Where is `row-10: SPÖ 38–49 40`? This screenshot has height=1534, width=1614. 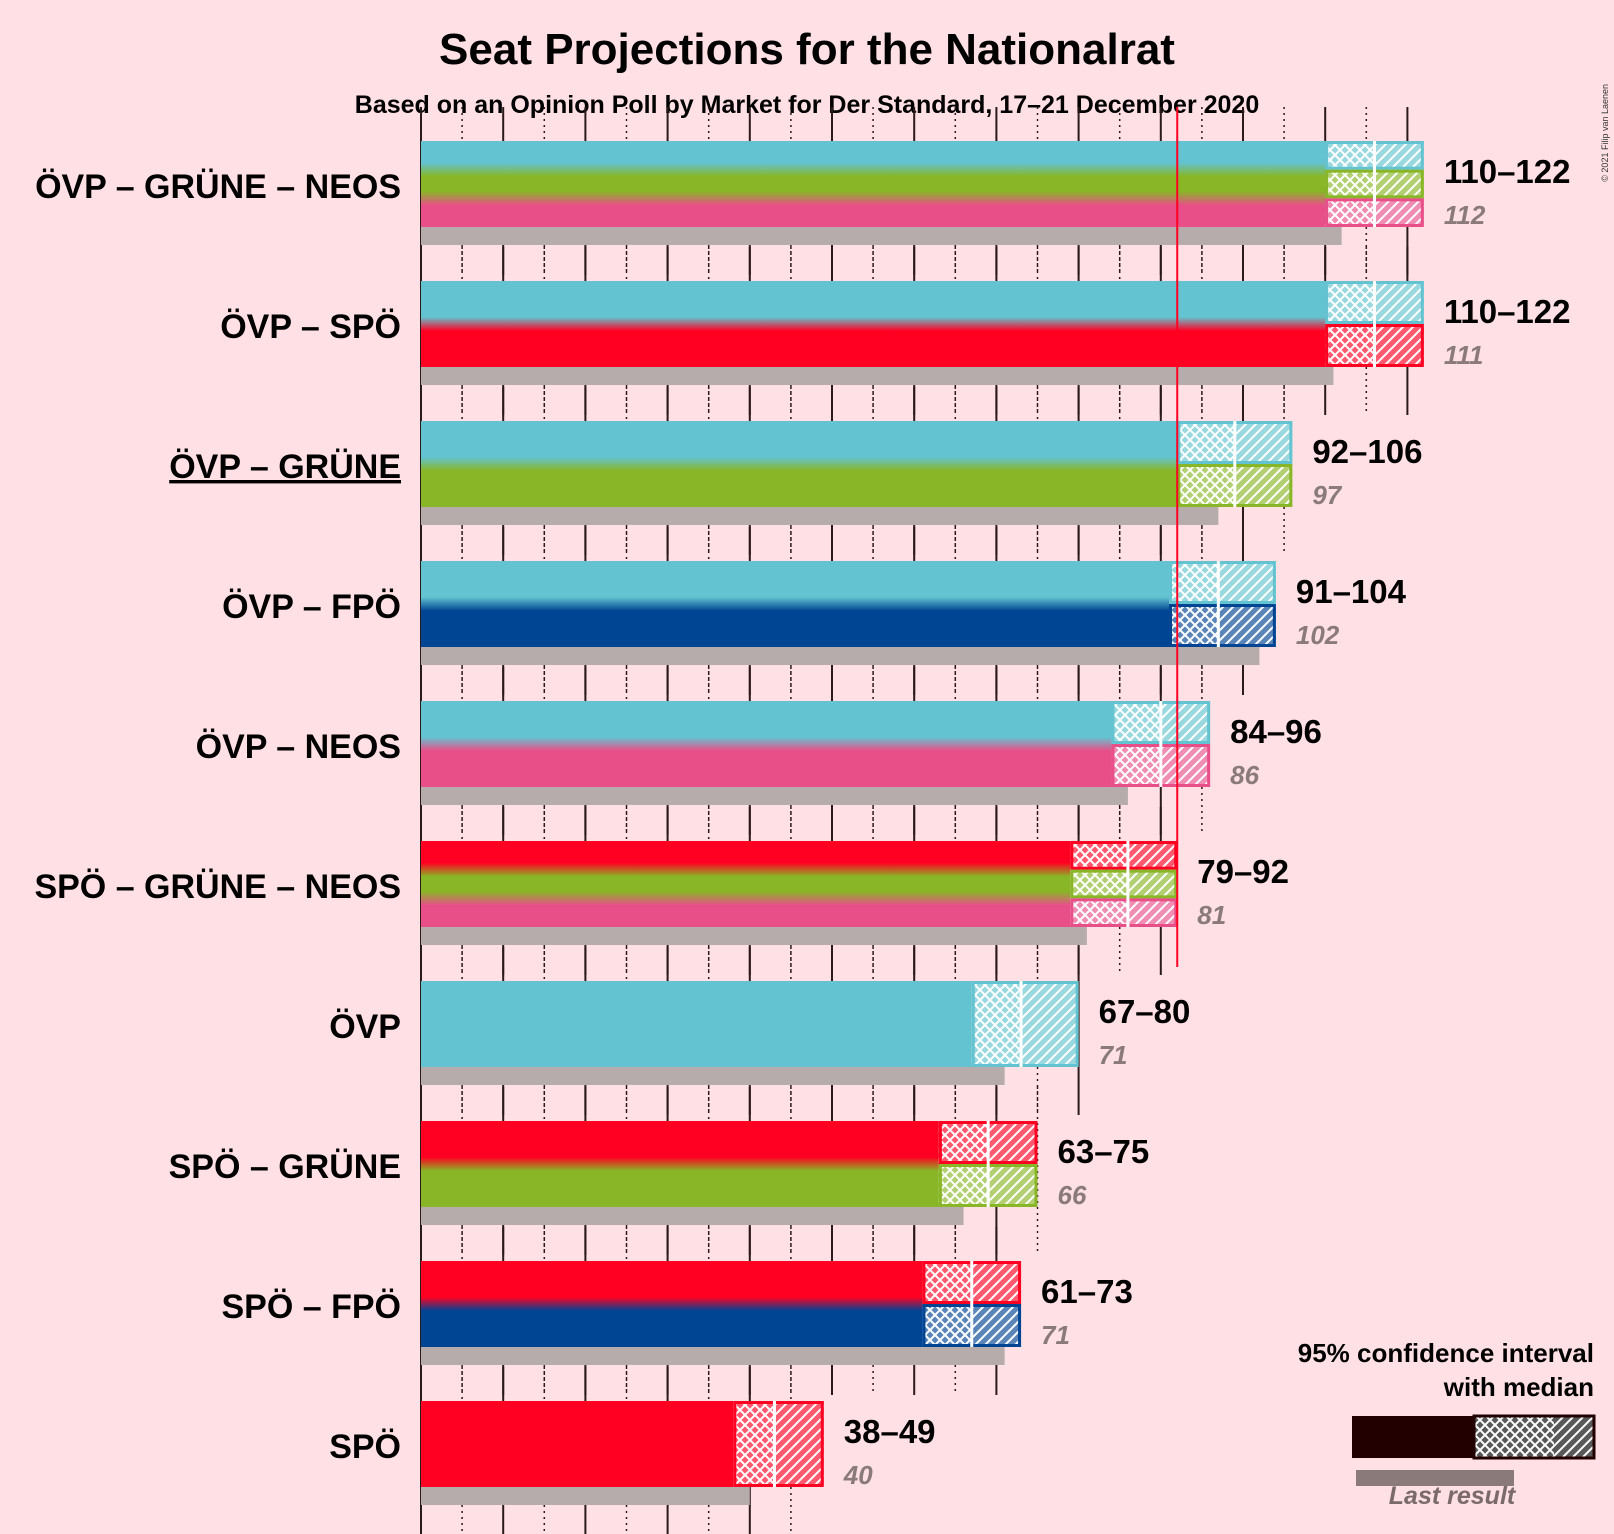 row-10: SPÖ 38–49 40 is located at coordinates (632, 1450).